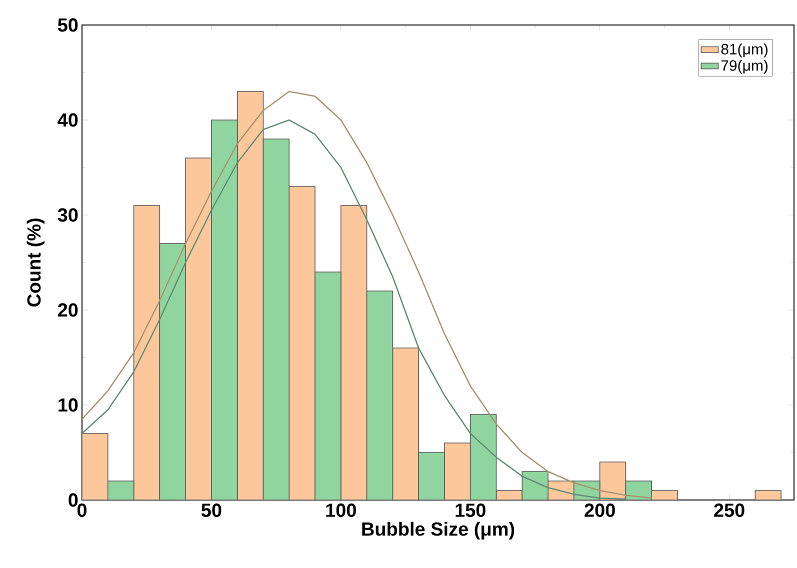  What do you see at coordinates (729, 510) in the screenshot?
I see `x-tick-label: 250` at bounding box center [729, 510].